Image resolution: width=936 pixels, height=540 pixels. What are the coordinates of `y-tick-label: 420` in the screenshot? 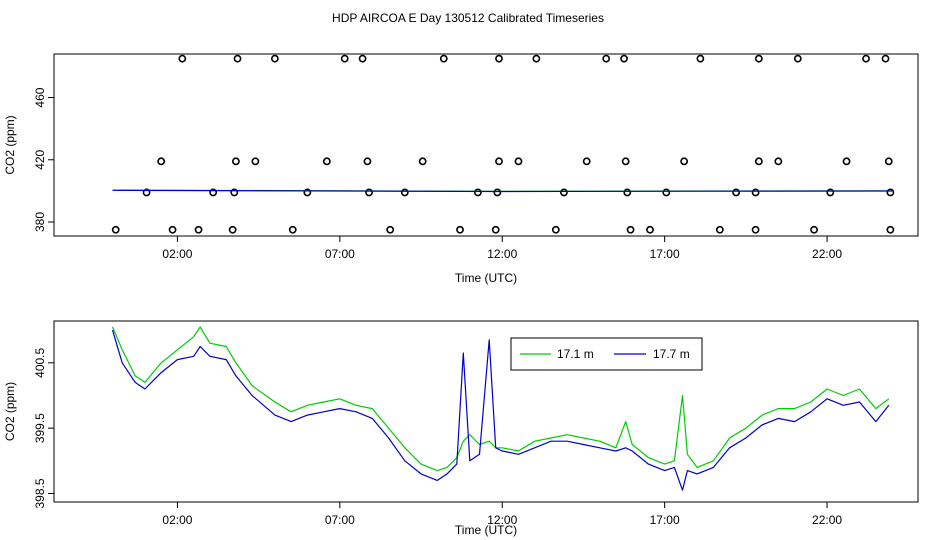 It's located at (40, 159).